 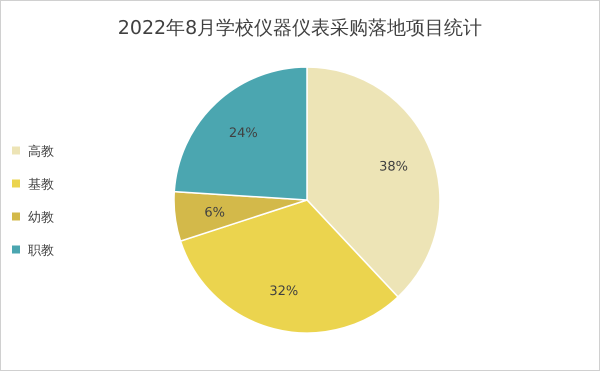 What do you see at coordinates (300, 28) in the screenshot?
I see `chart-title: 2022年8月学校仪器仪表采购落地项目统计` at bounding box center [300, 28].